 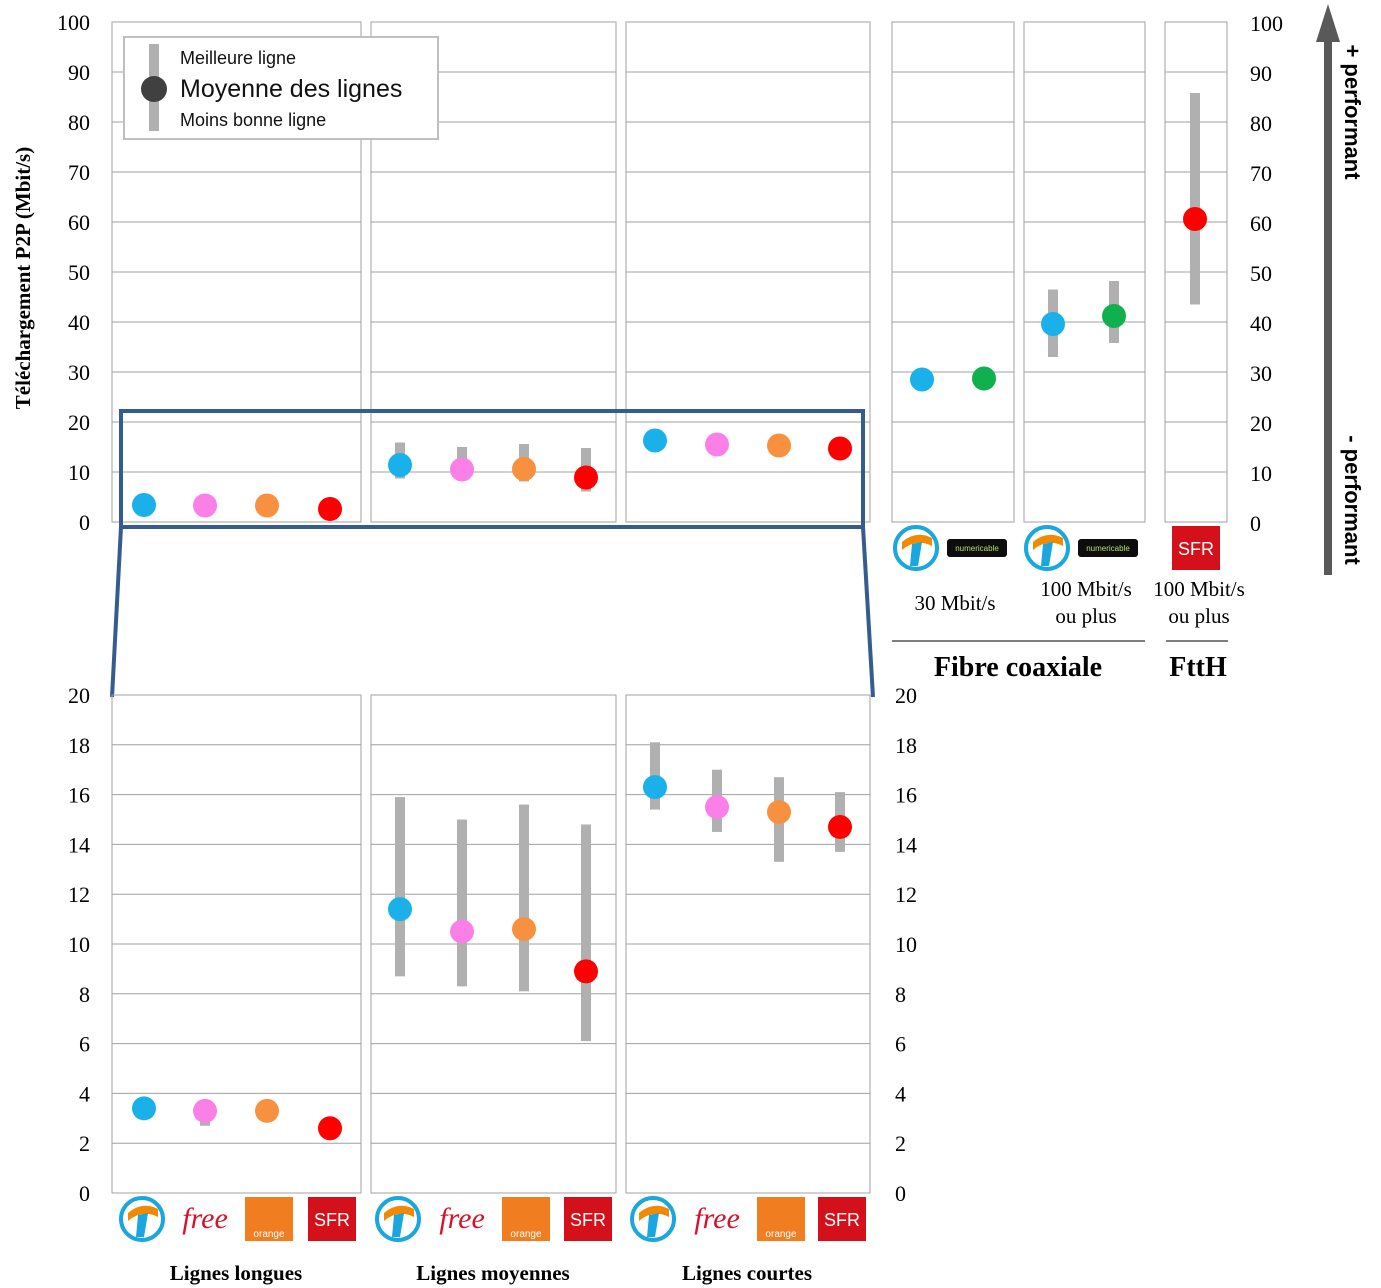 I want to click on range-bar-free, so click(x=462, y=903).